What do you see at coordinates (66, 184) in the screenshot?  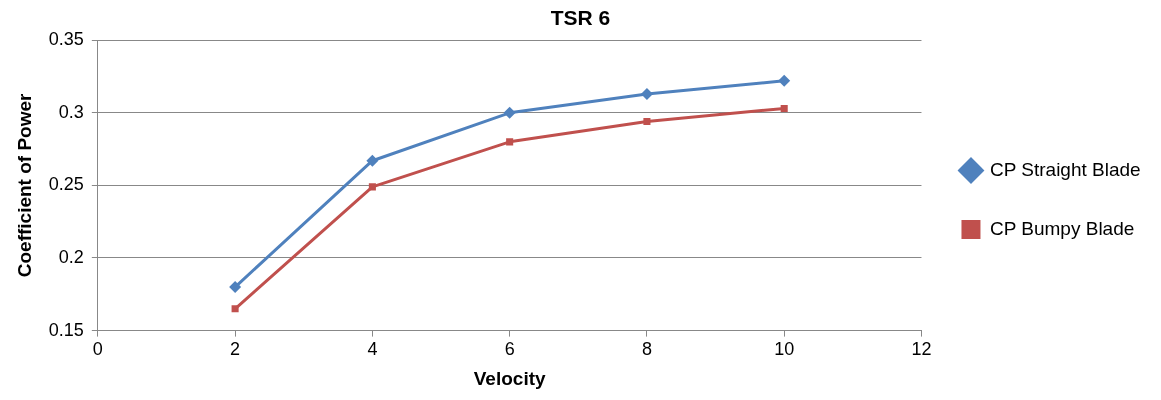 I see `y-tick-label: 0.25` at bounding box center [66, 184].